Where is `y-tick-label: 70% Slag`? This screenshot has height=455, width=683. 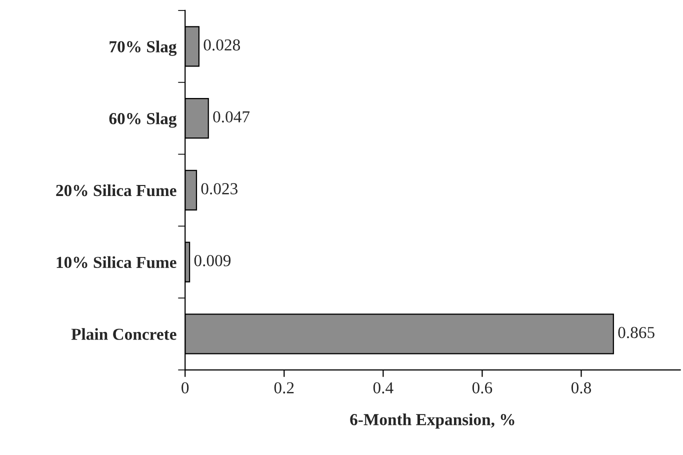 y-tick-label: 70% Slag is located at coordinates (143, 48).